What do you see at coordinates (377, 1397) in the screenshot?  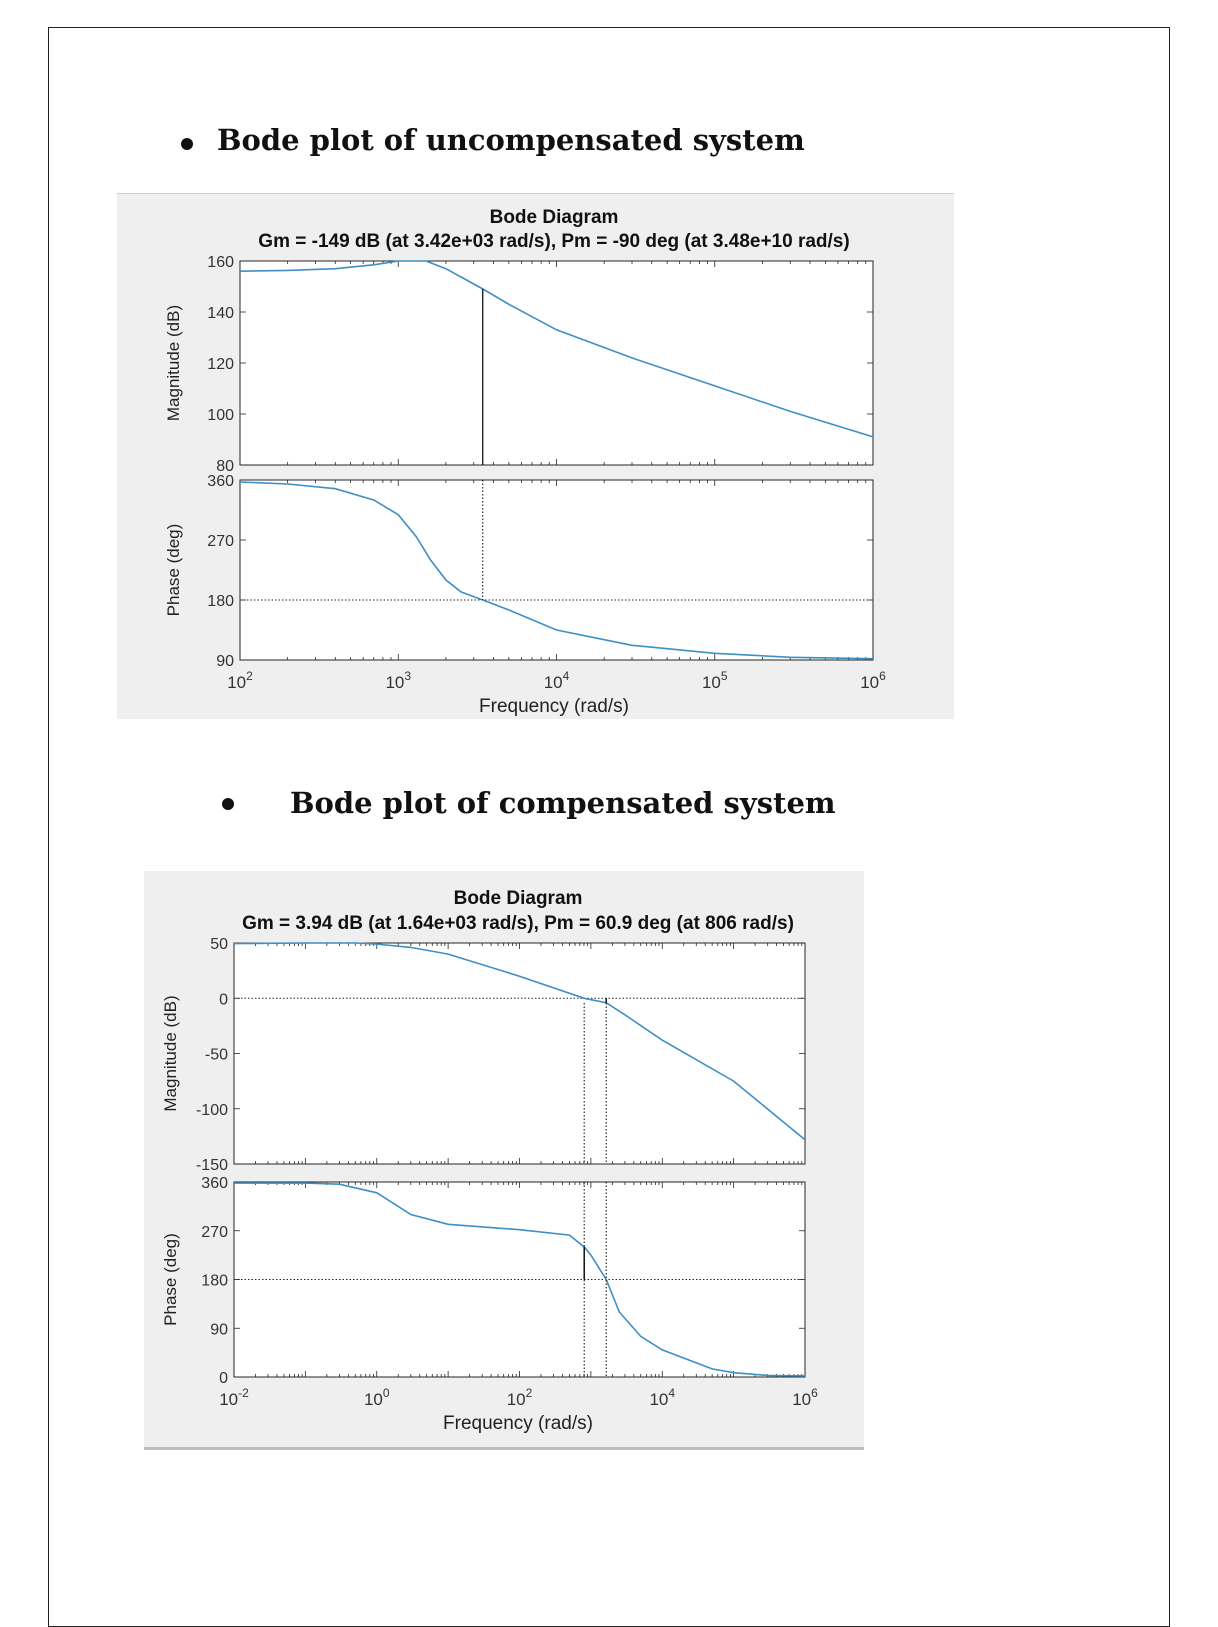 I see `x-tick-label: 10⁰` at bounding box center [377, 1397].